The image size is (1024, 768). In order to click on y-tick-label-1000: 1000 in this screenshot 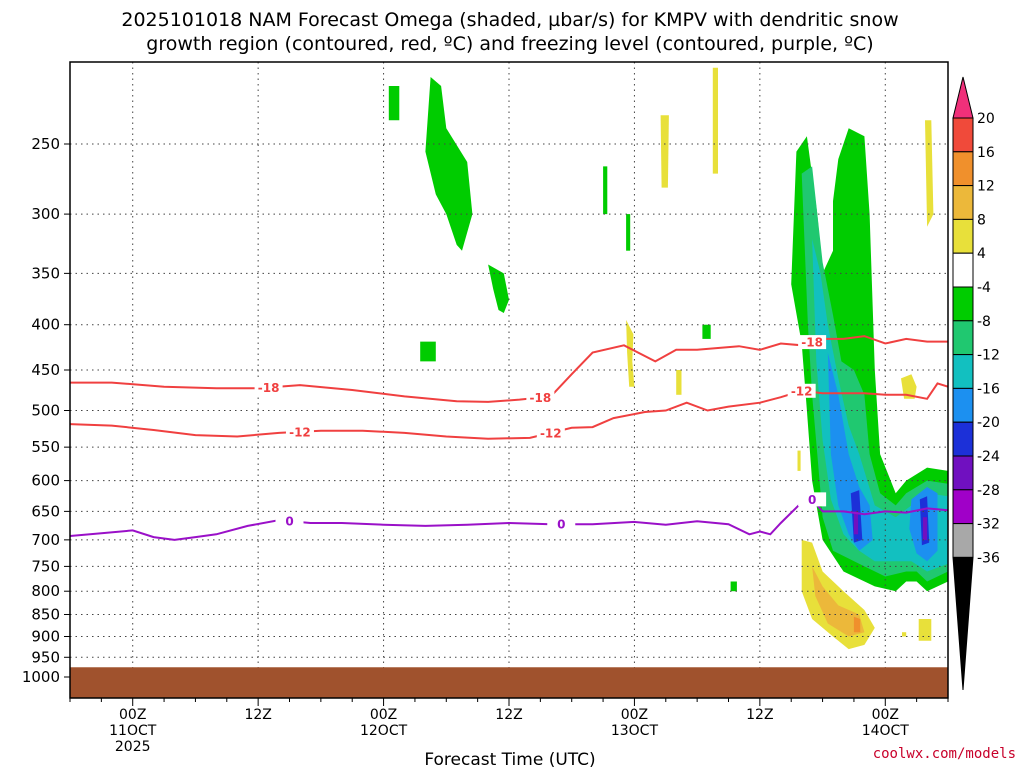, I will do `click(41, 677)`.